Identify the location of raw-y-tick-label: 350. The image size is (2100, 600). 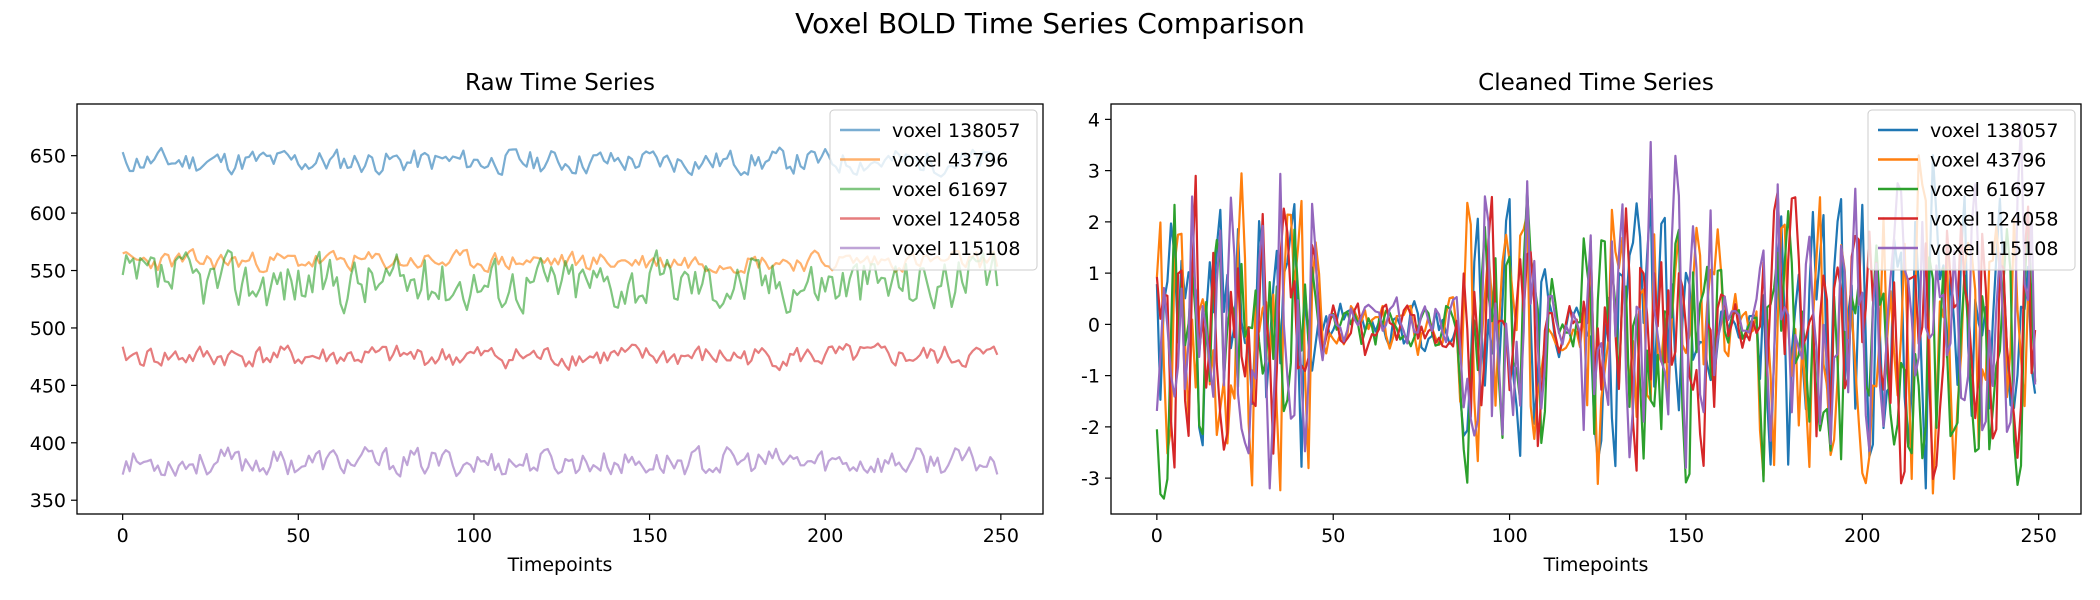
(48, 501).